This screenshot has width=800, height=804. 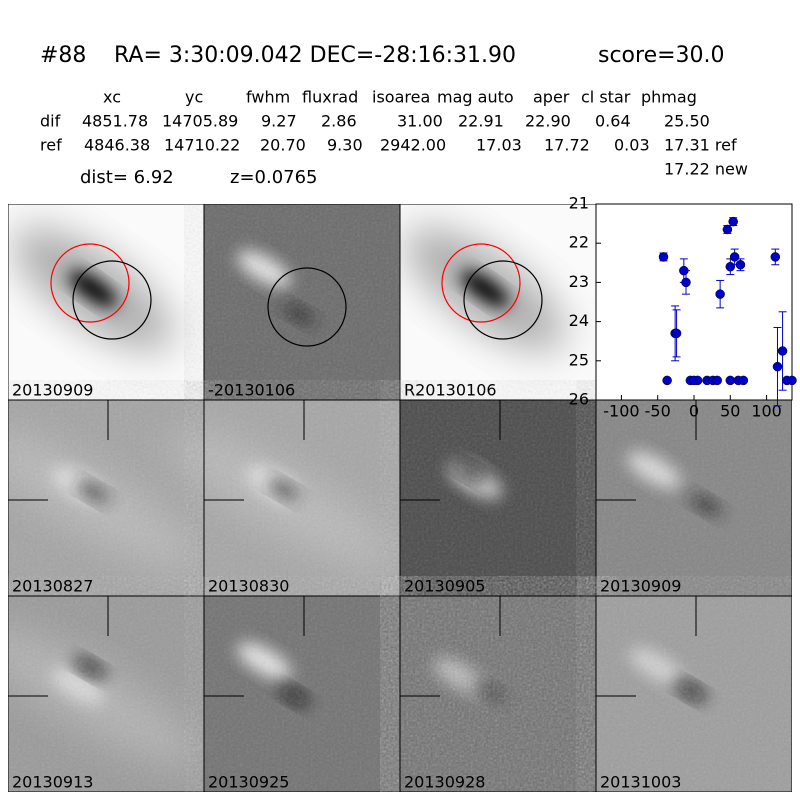 What do you see at coordinates (579, 359) in the screenshot?
I see `y-tick-label: 25` at bounding box center [579, 359].